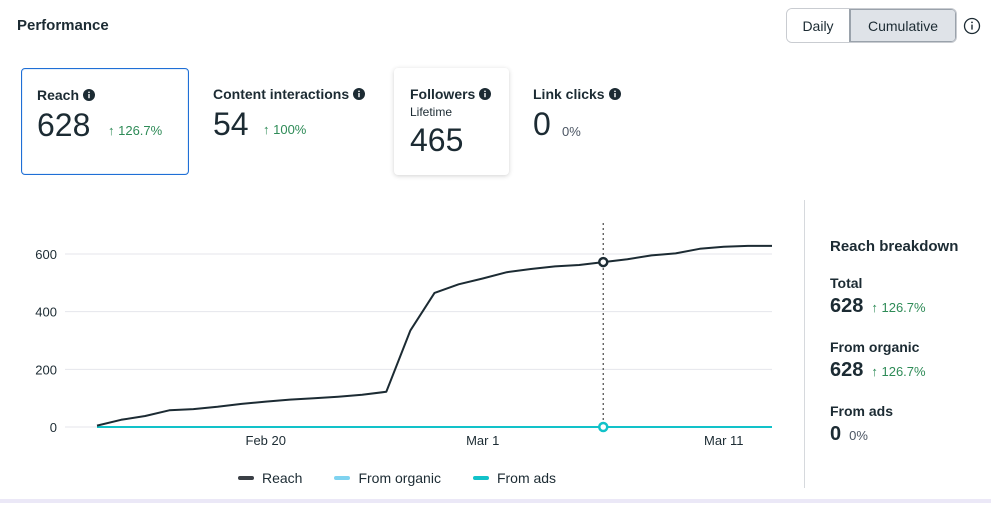 This screenshot has width=991, height=507. Describe the element at coordinates (482, 440) in the screenshot. I see `x-tick-label: Mar 1` at that location.